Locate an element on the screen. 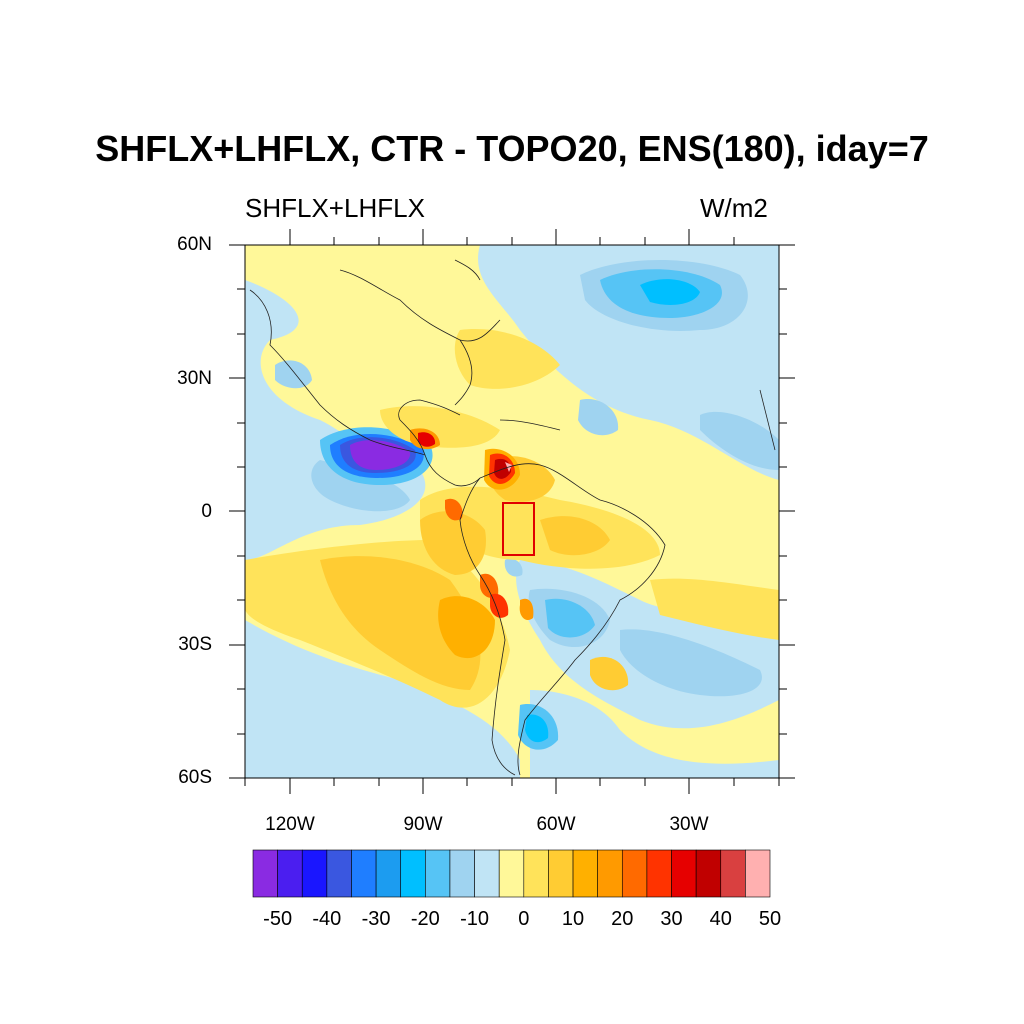  lon-label-120w: 120W is located at coordinates (290, 824).